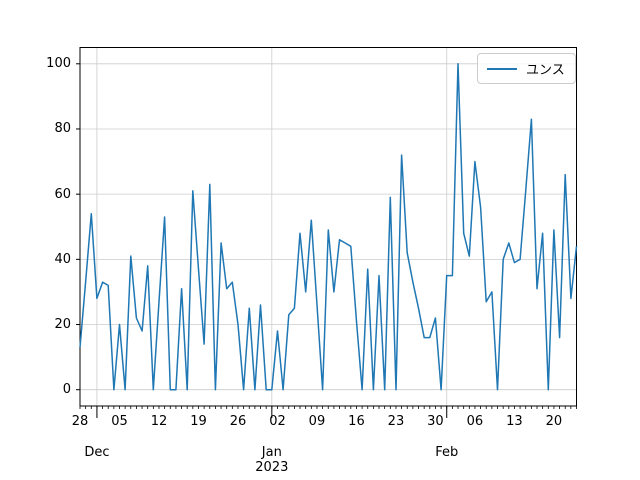 Image resolution: width=640 pixels, height=480 pixels. What do you see at coordinates (62, 259) in the screenshot?
I see `y-tick-label: 40` at bounding box center [62, 259].